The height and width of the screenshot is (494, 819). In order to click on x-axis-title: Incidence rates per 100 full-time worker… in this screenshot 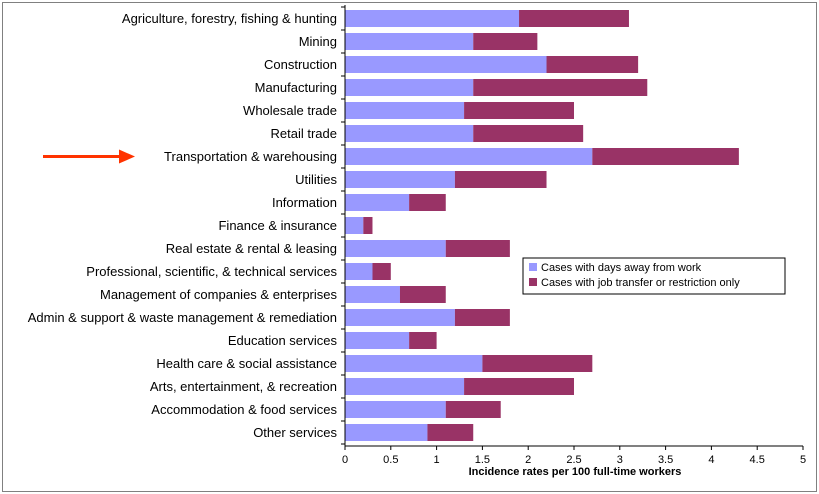, I will do `click(575, 472)`.